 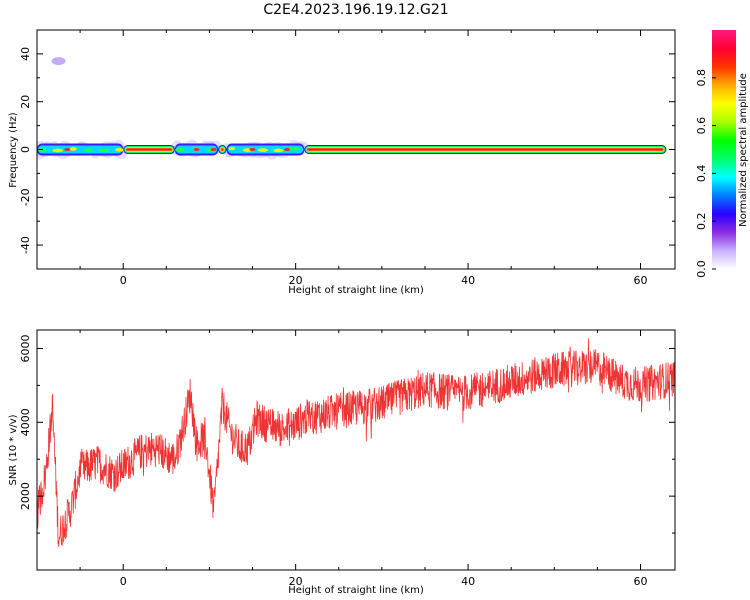 I want to click on y-tick-label: 0, so click(x=25, y=149).